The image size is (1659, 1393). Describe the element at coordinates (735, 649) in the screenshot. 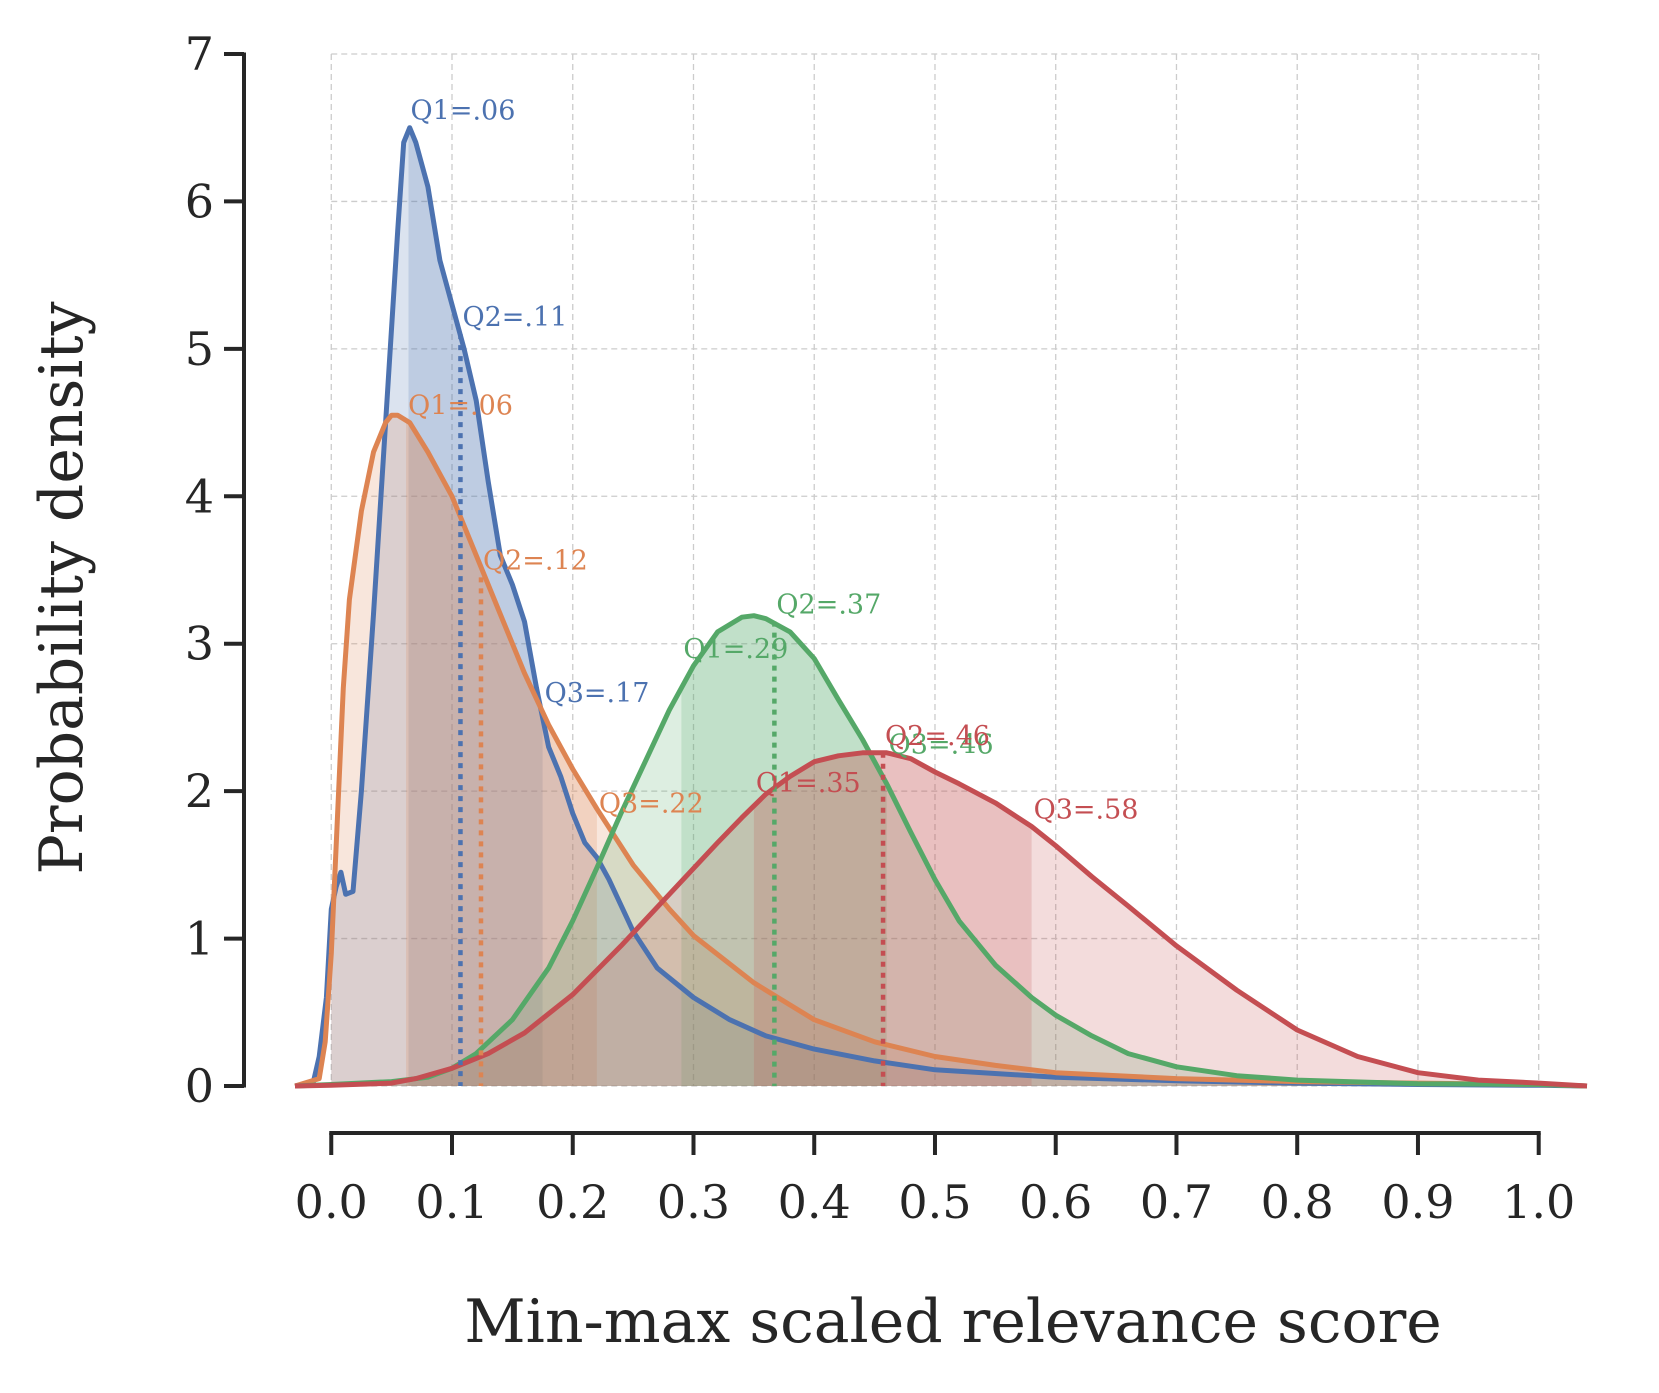

I see `series-green-q1-label: Q1=.29` at that location.